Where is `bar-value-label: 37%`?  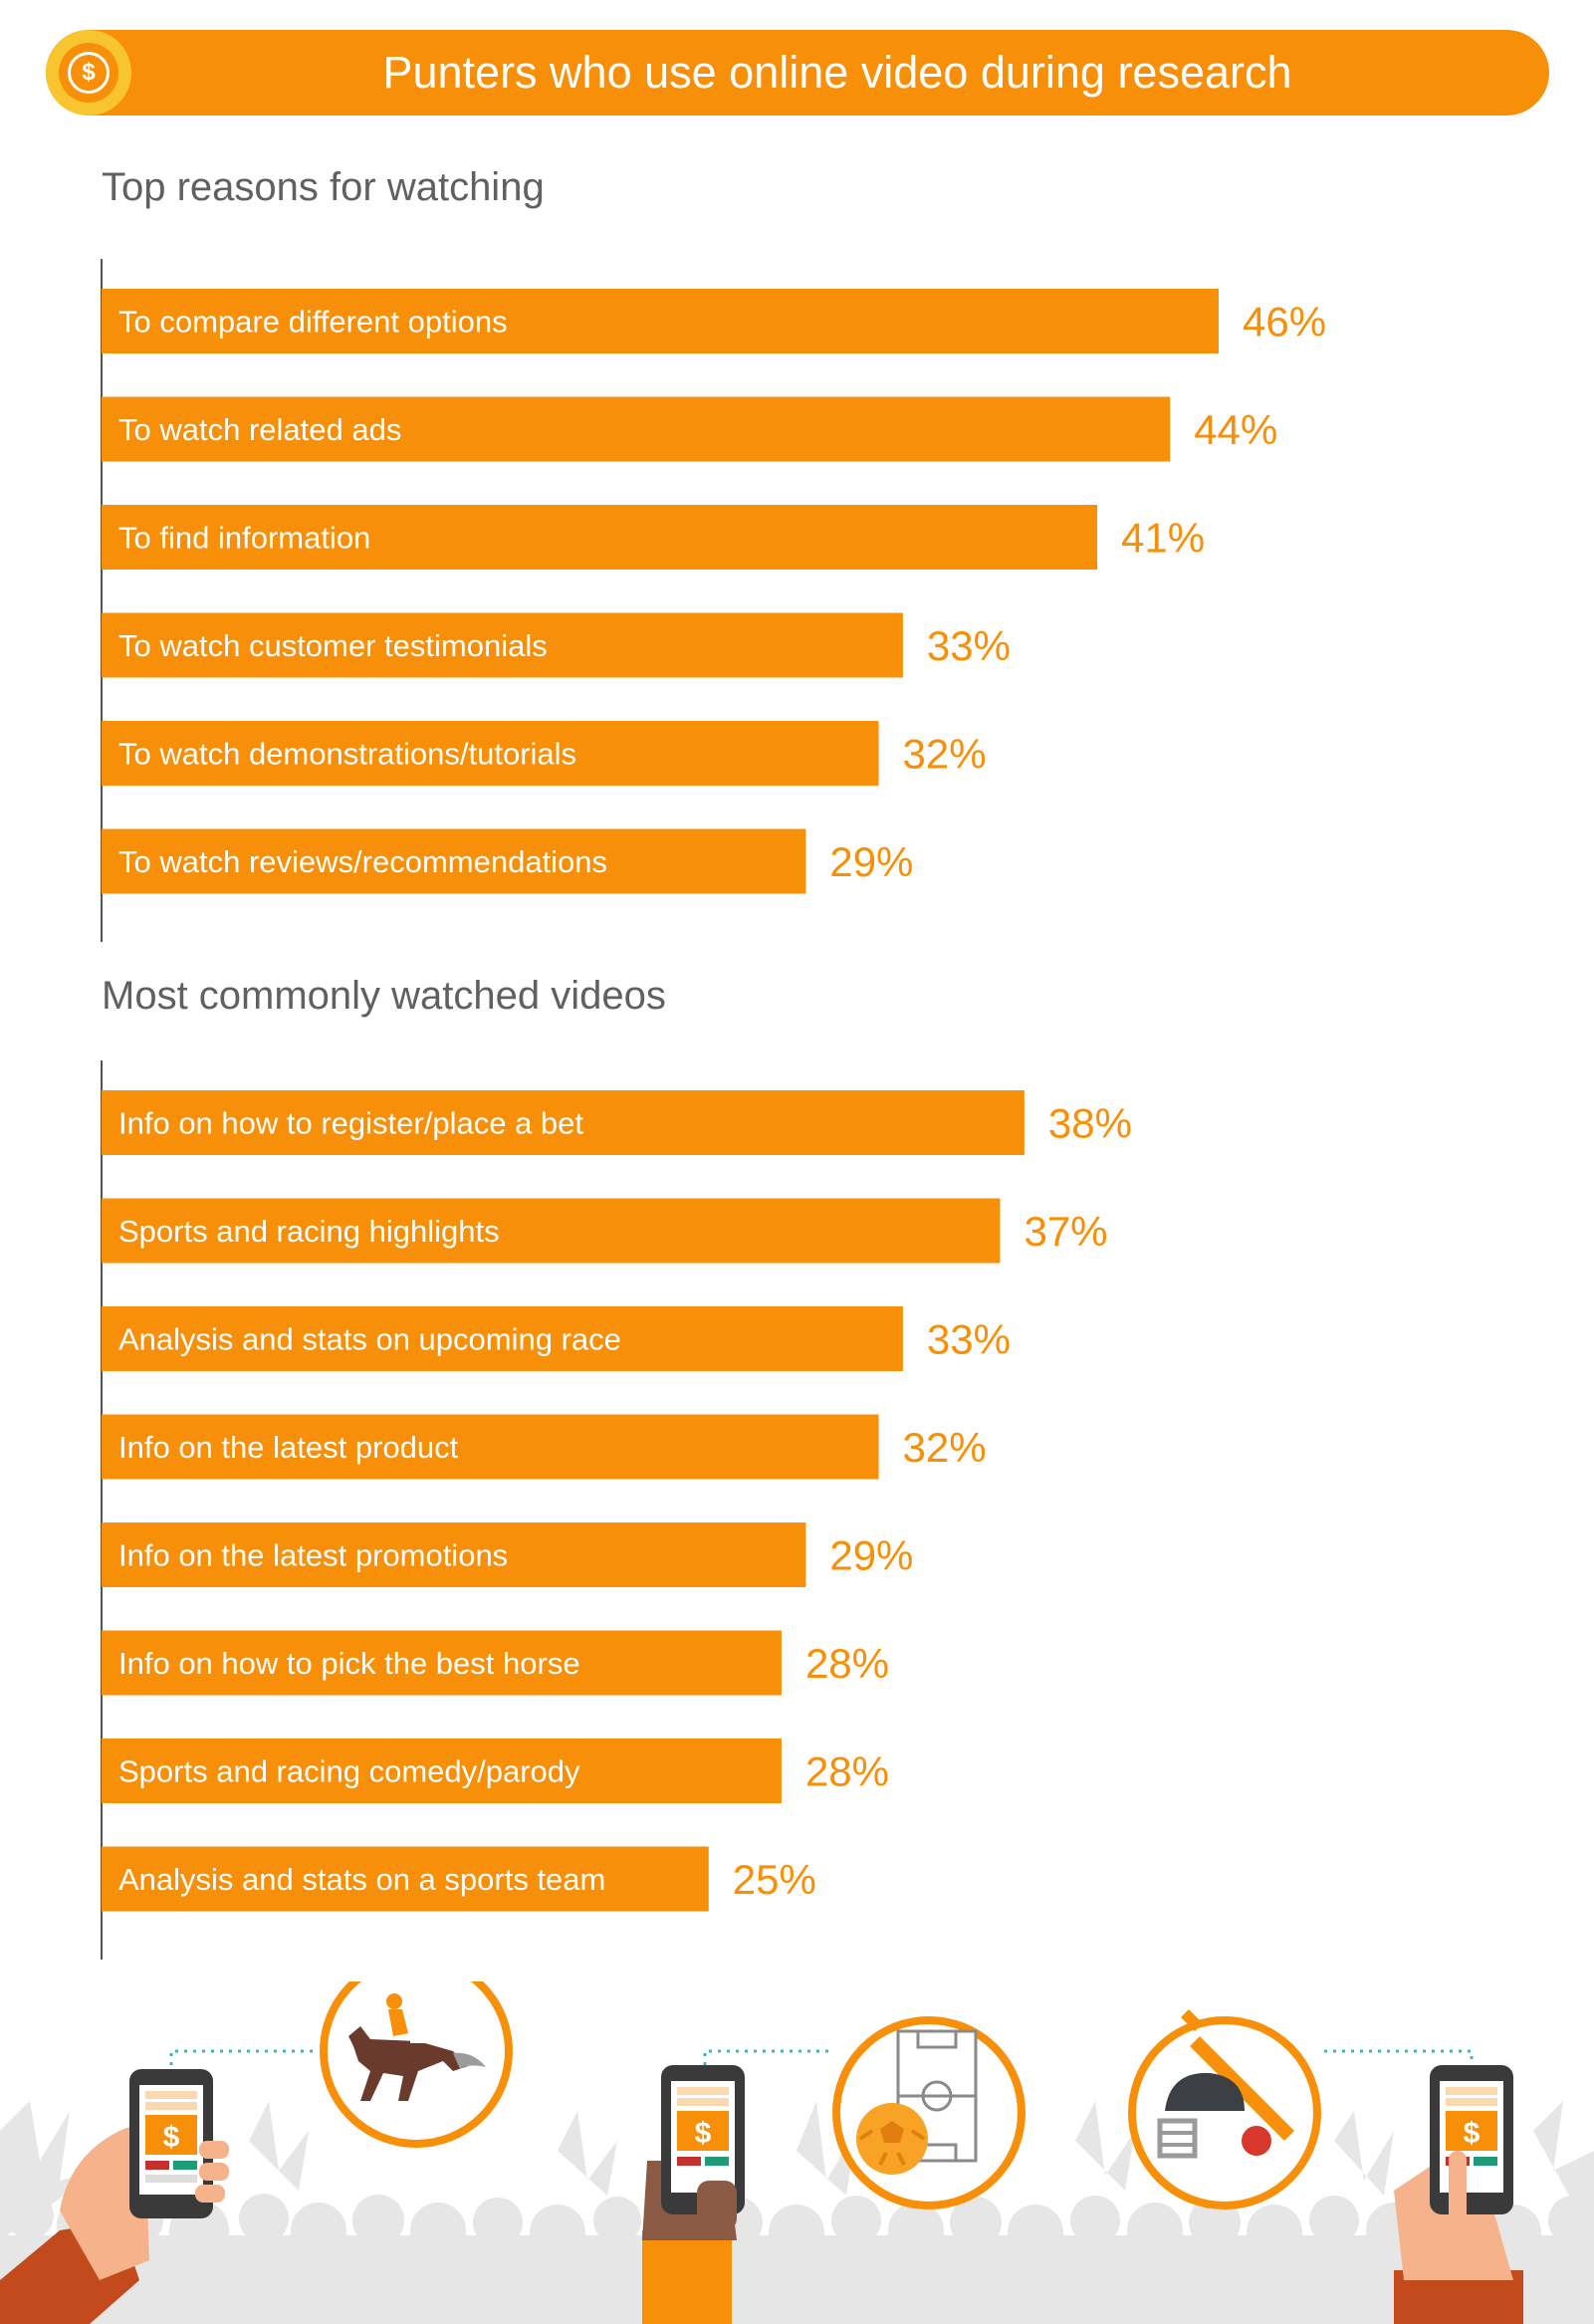
bar-value-label: 37% is located at coordinates (1065, 1231).